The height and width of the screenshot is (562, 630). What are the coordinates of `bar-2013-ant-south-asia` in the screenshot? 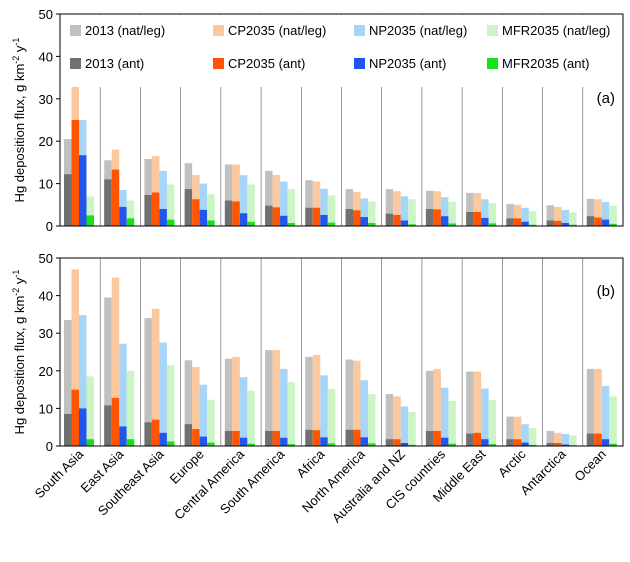 It's located at (68, 430).